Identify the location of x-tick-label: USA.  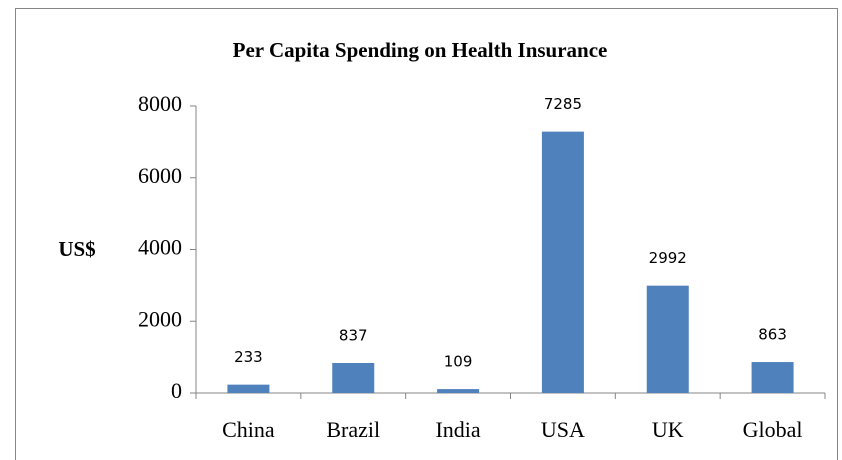
(563, 429).